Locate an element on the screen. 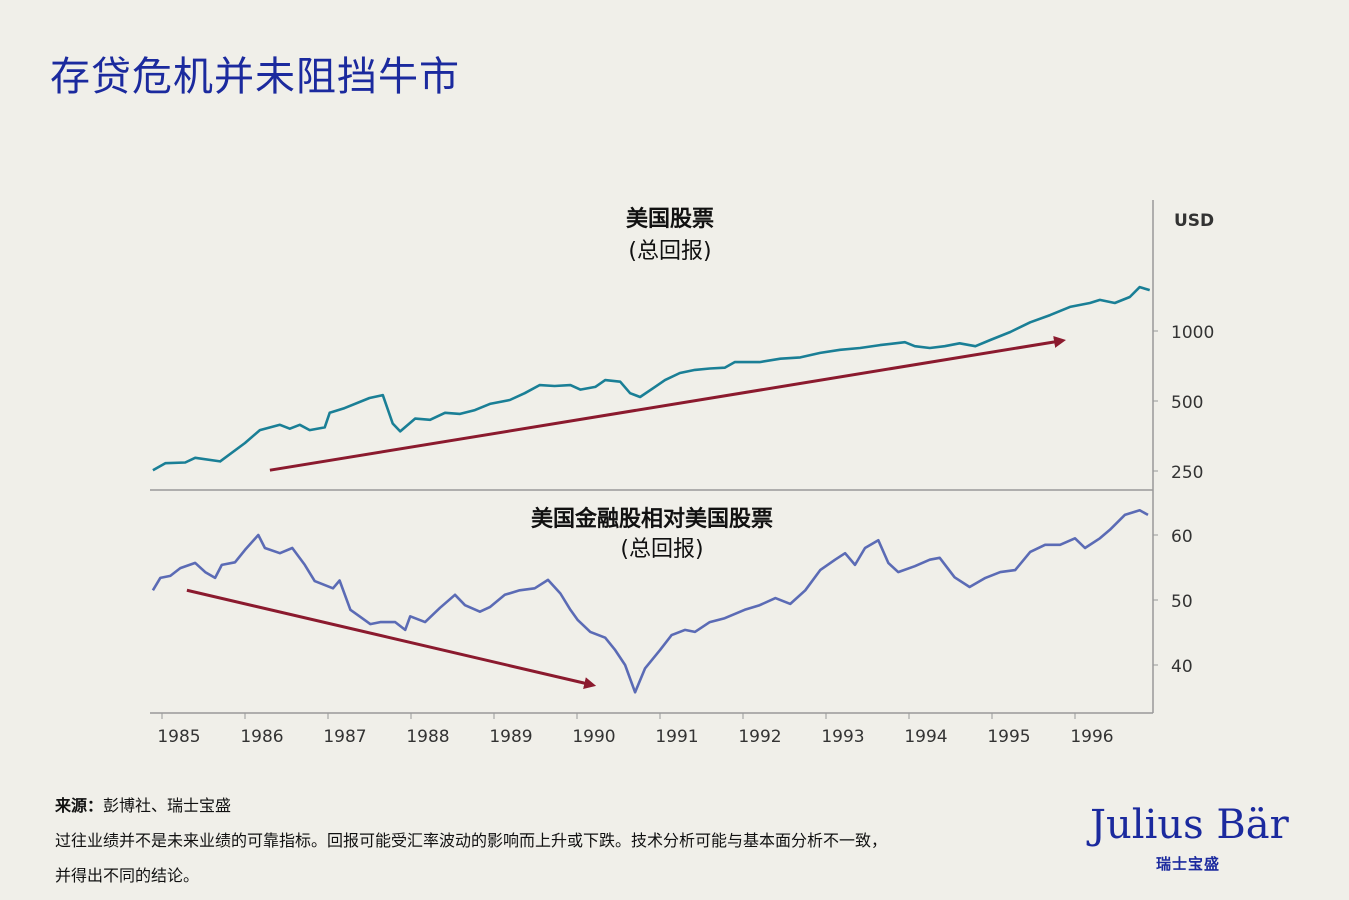  top-y-tick-label: 500 is located at coordinates (1187, 403).